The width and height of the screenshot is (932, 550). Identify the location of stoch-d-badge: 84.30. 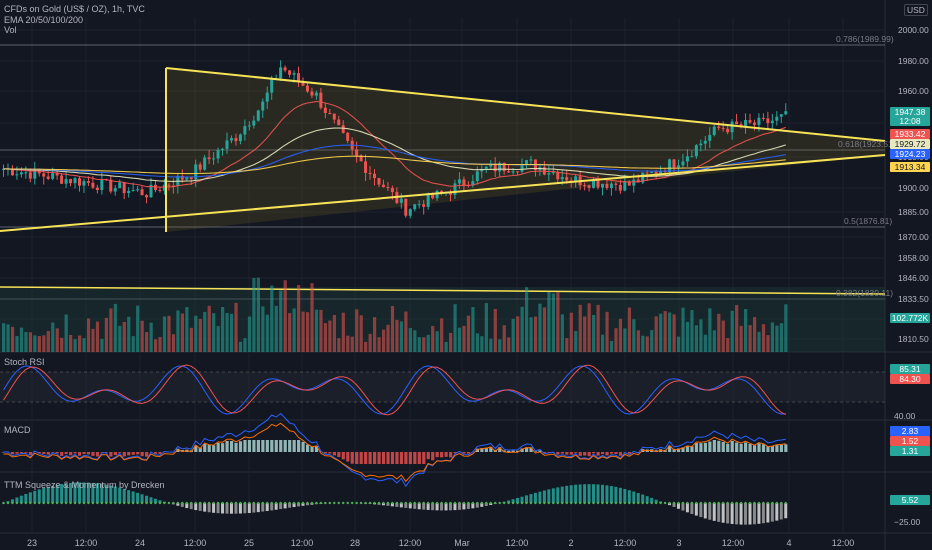
(910, 379).